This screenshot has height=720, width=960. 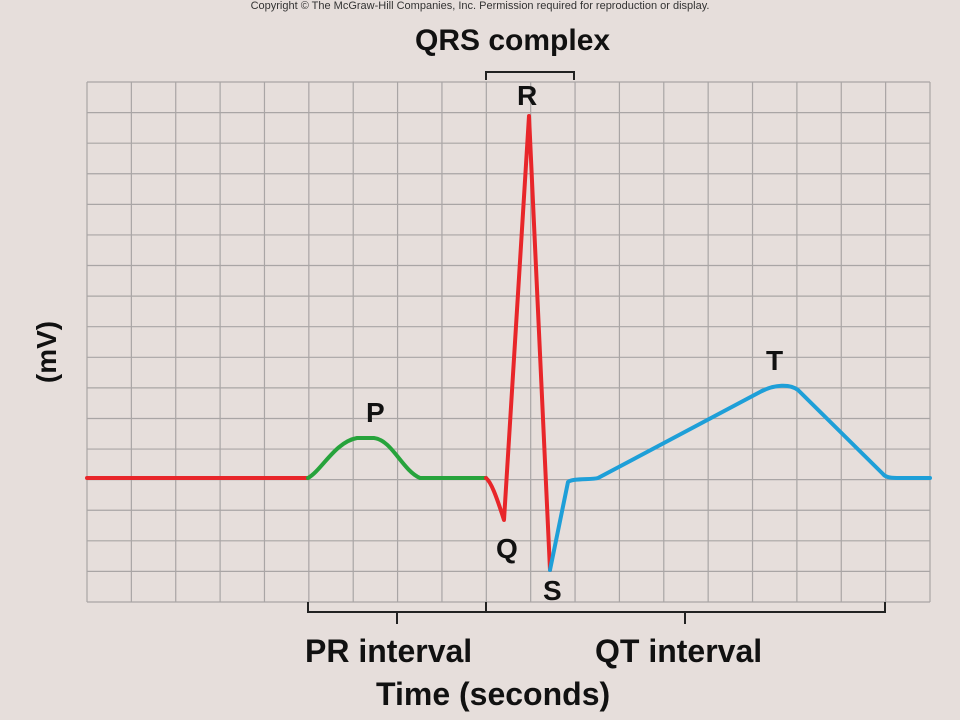 What do you see at coordinates (375, 412) in the screenshot?
I see `wave-p-label: P` at bounding box center [375, 412].